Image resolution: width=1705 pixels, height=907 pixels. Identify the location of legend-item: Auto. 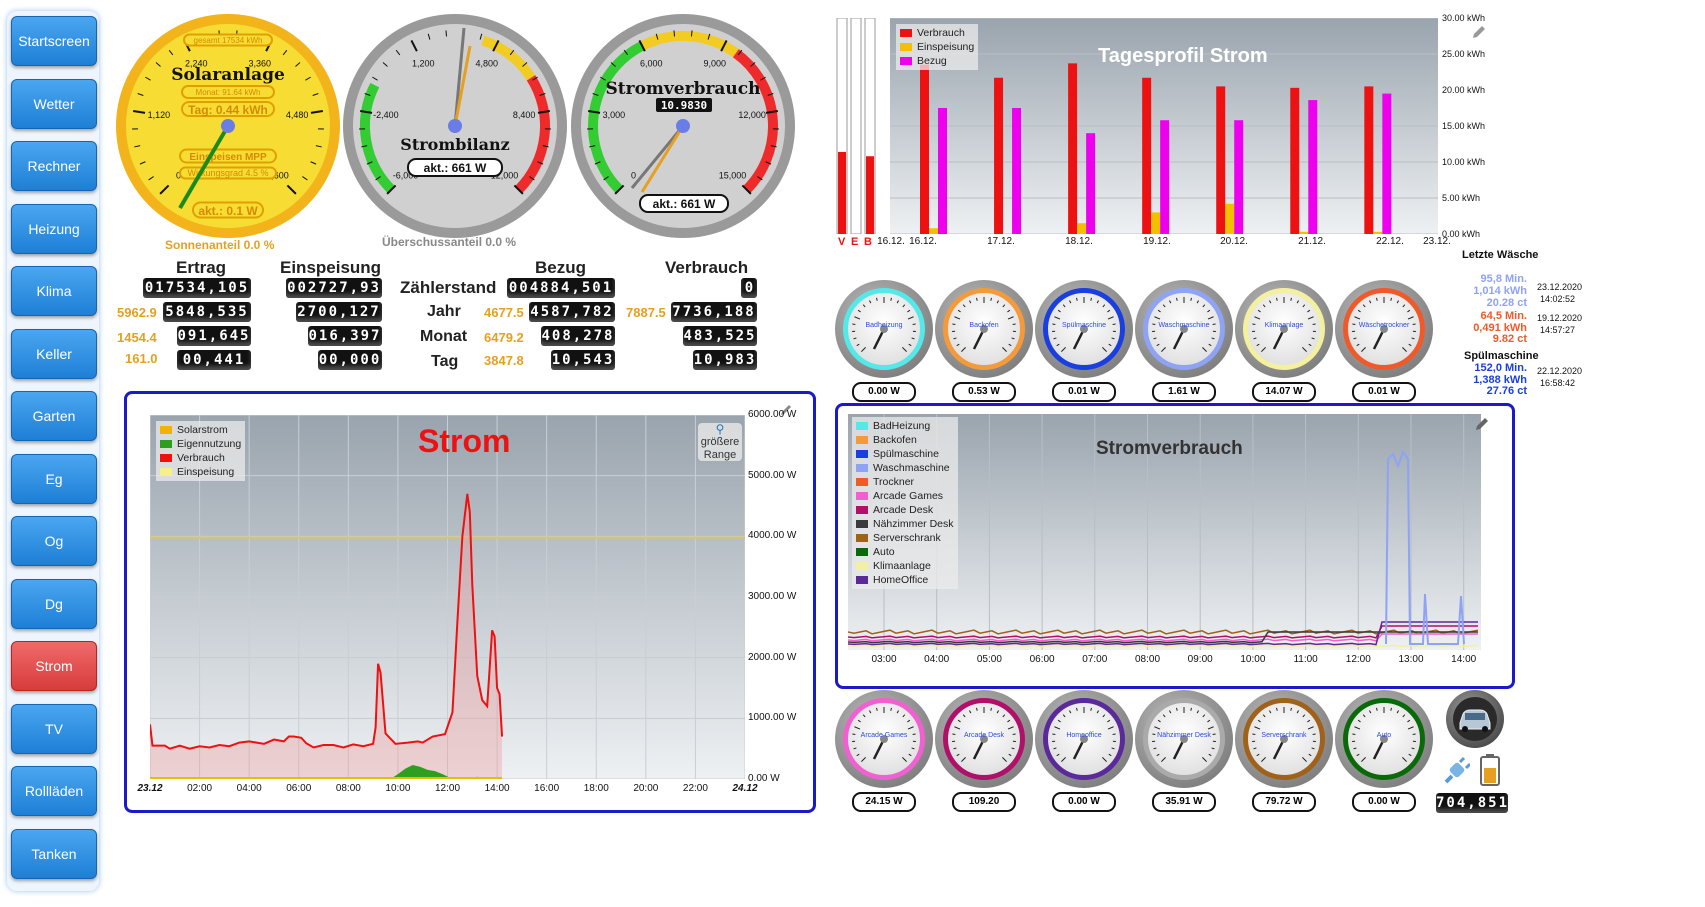
(905, 552).